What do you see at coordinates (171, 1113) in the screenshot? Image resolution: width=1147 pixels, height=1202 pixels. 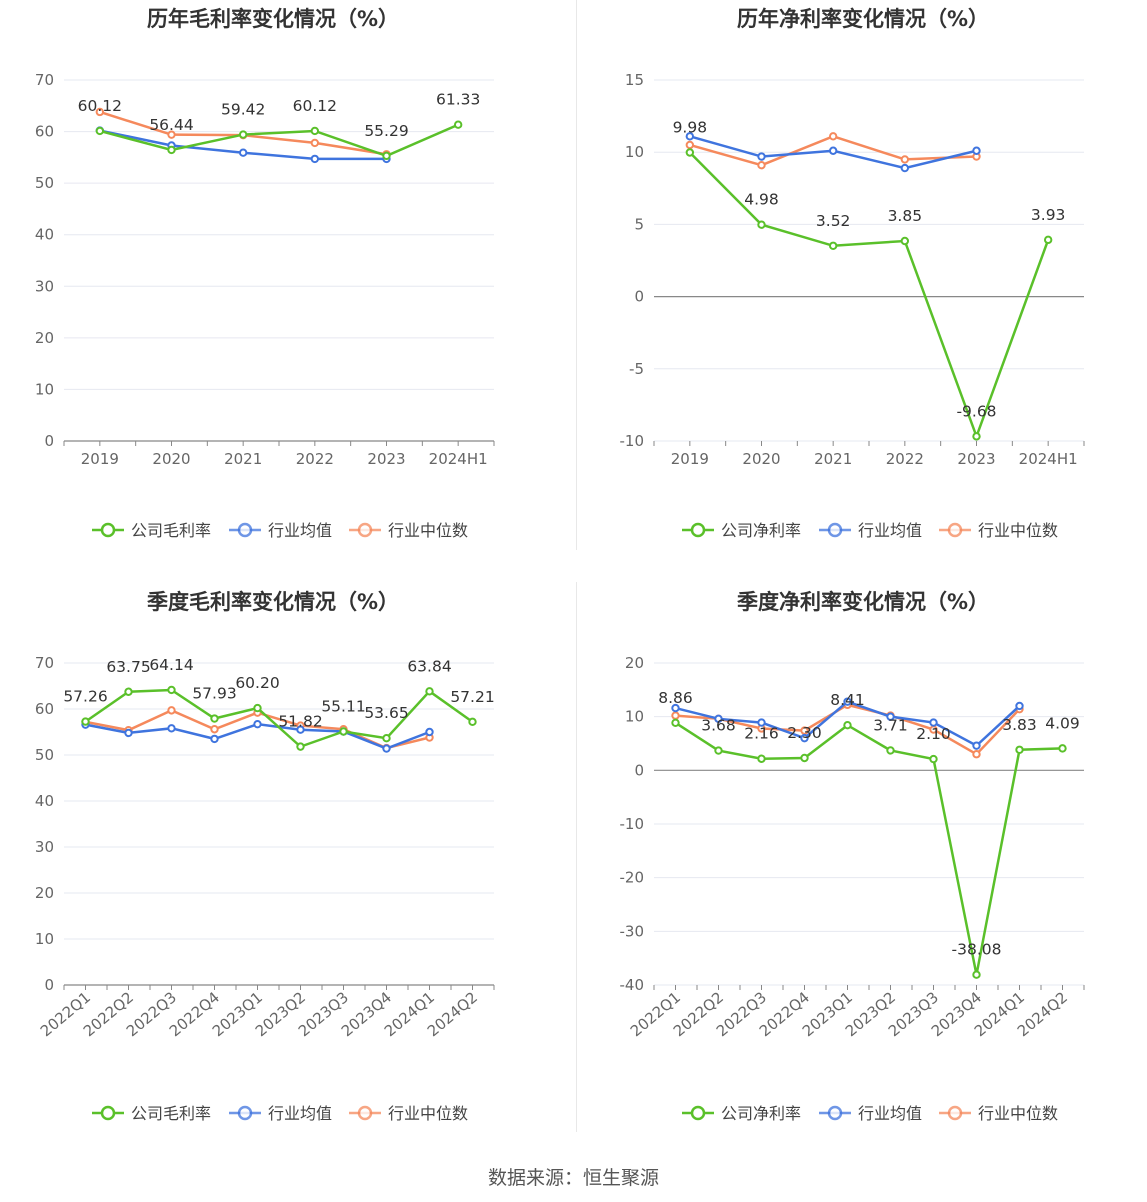 I see `legend-label-company: 公司毛利率` at bounding box center [171, 1113].